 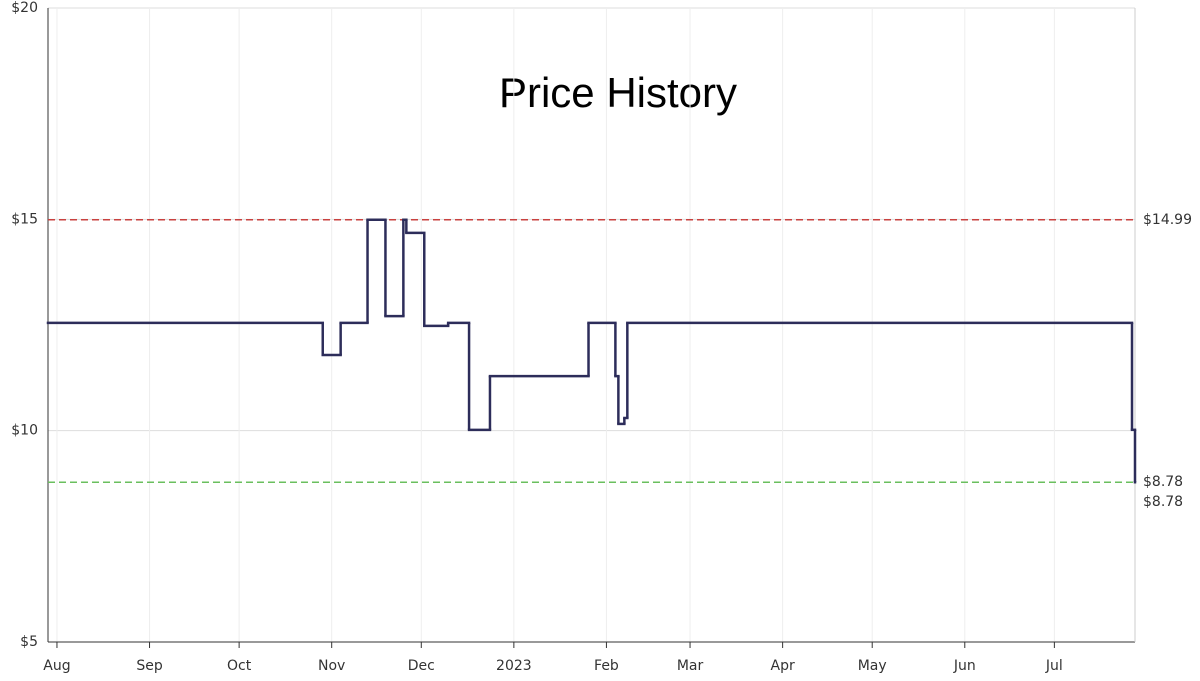 I want to click on y-tick-label: $20, so click(x=24, y=8).